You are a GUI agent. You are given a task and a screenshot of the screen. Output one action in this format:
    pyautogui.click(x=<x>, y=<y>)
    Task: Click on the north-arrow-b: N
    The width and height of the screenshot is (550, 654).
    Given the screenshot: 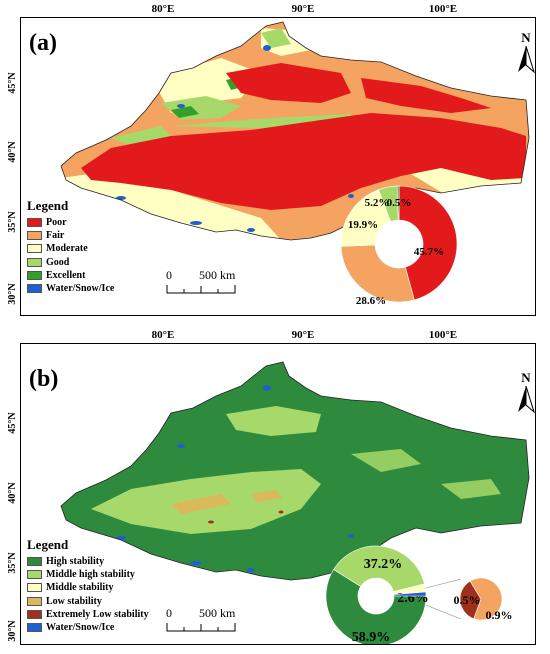 What is the action you would take?
    pyautogui.click(x=523, y=394)
    